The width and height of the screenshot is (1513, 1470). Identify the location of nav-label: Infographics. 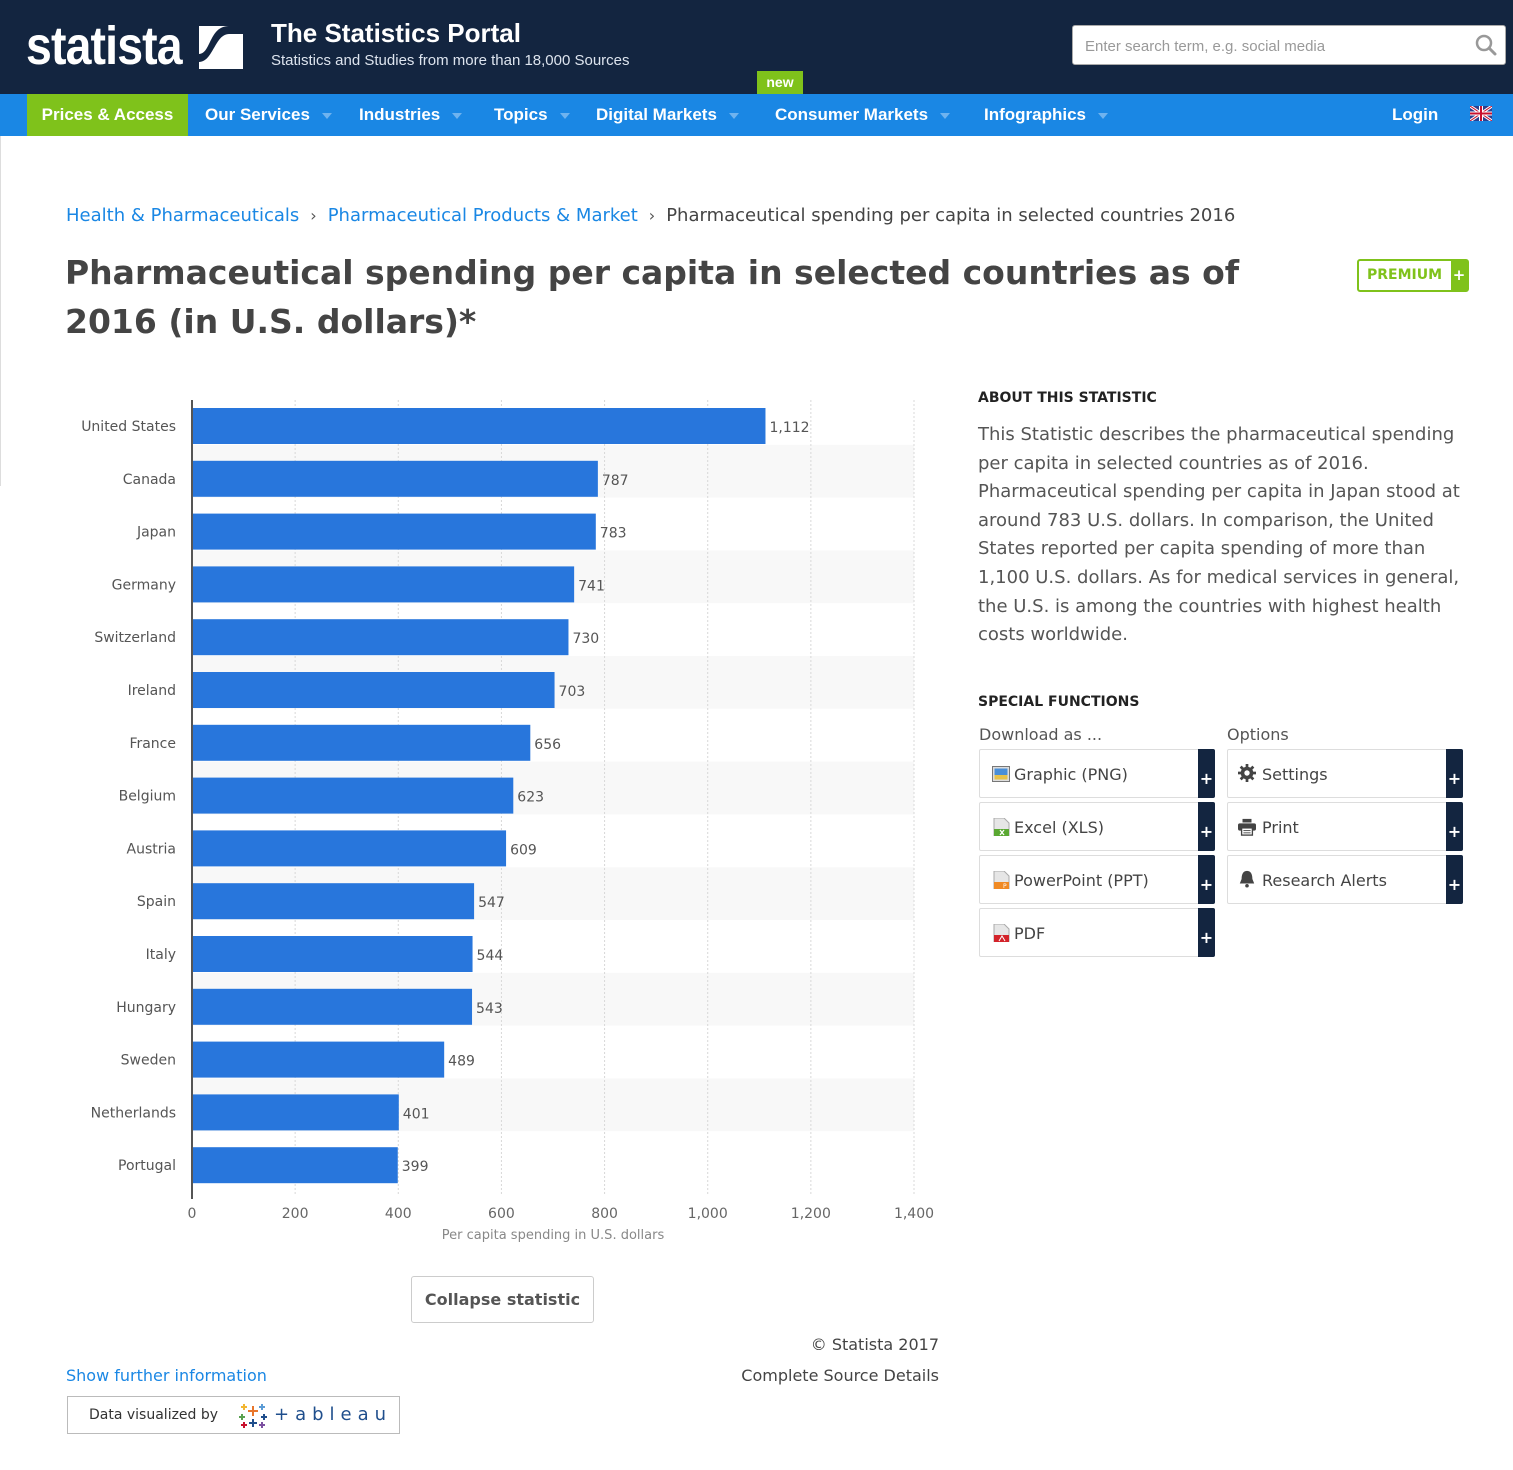
(1035, 114).